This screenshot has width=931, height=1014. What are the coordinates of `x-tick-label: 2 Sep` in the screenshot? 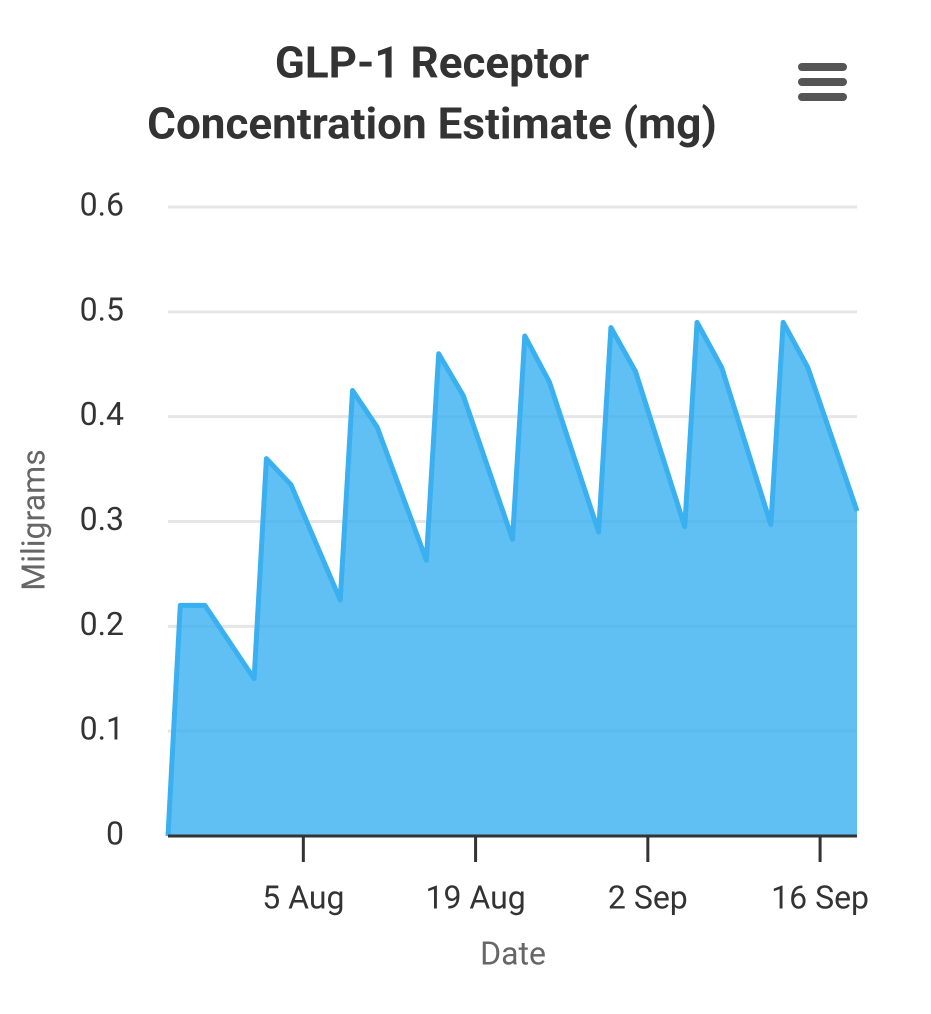 It's located at (648, 897).